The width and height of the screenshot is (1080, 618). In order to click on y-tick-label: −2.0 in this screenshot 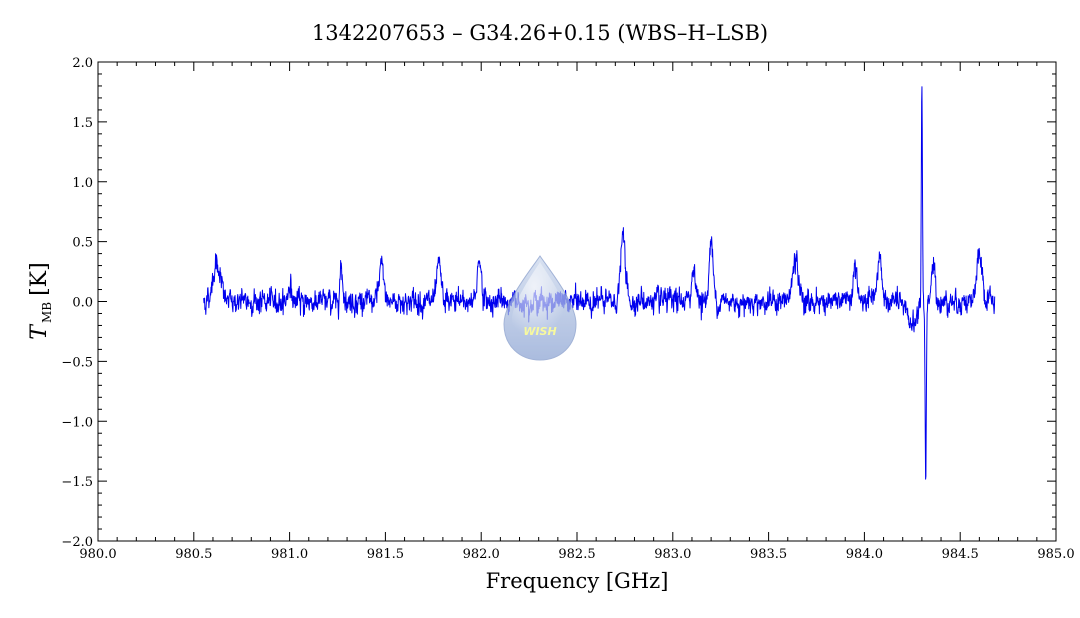, I will do `click(77, 542)`.